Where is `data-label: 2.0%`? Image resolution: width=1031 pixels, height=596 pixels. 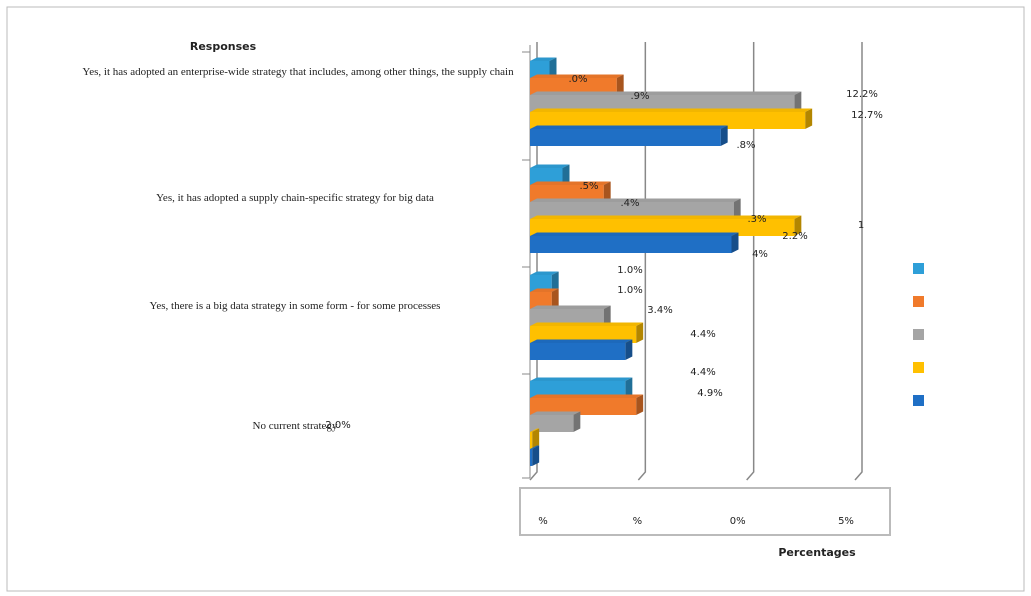
data-label: 2.0% is located at coordinates (337, 425).